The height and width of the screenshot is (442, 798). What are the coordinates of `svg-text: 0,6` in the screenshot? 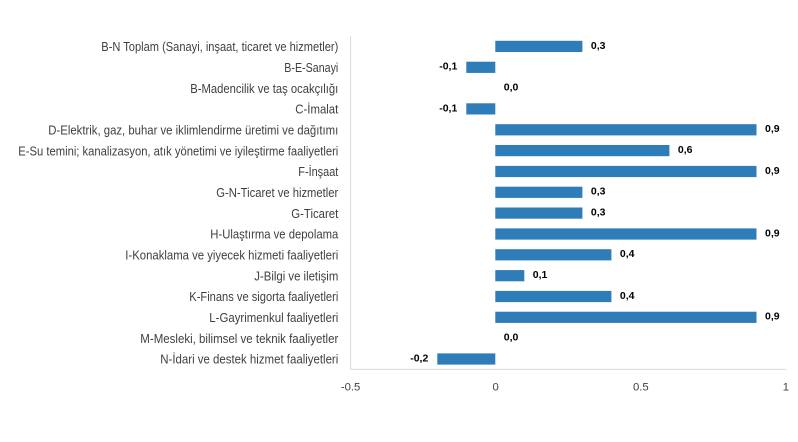 It's located at (685, 150).